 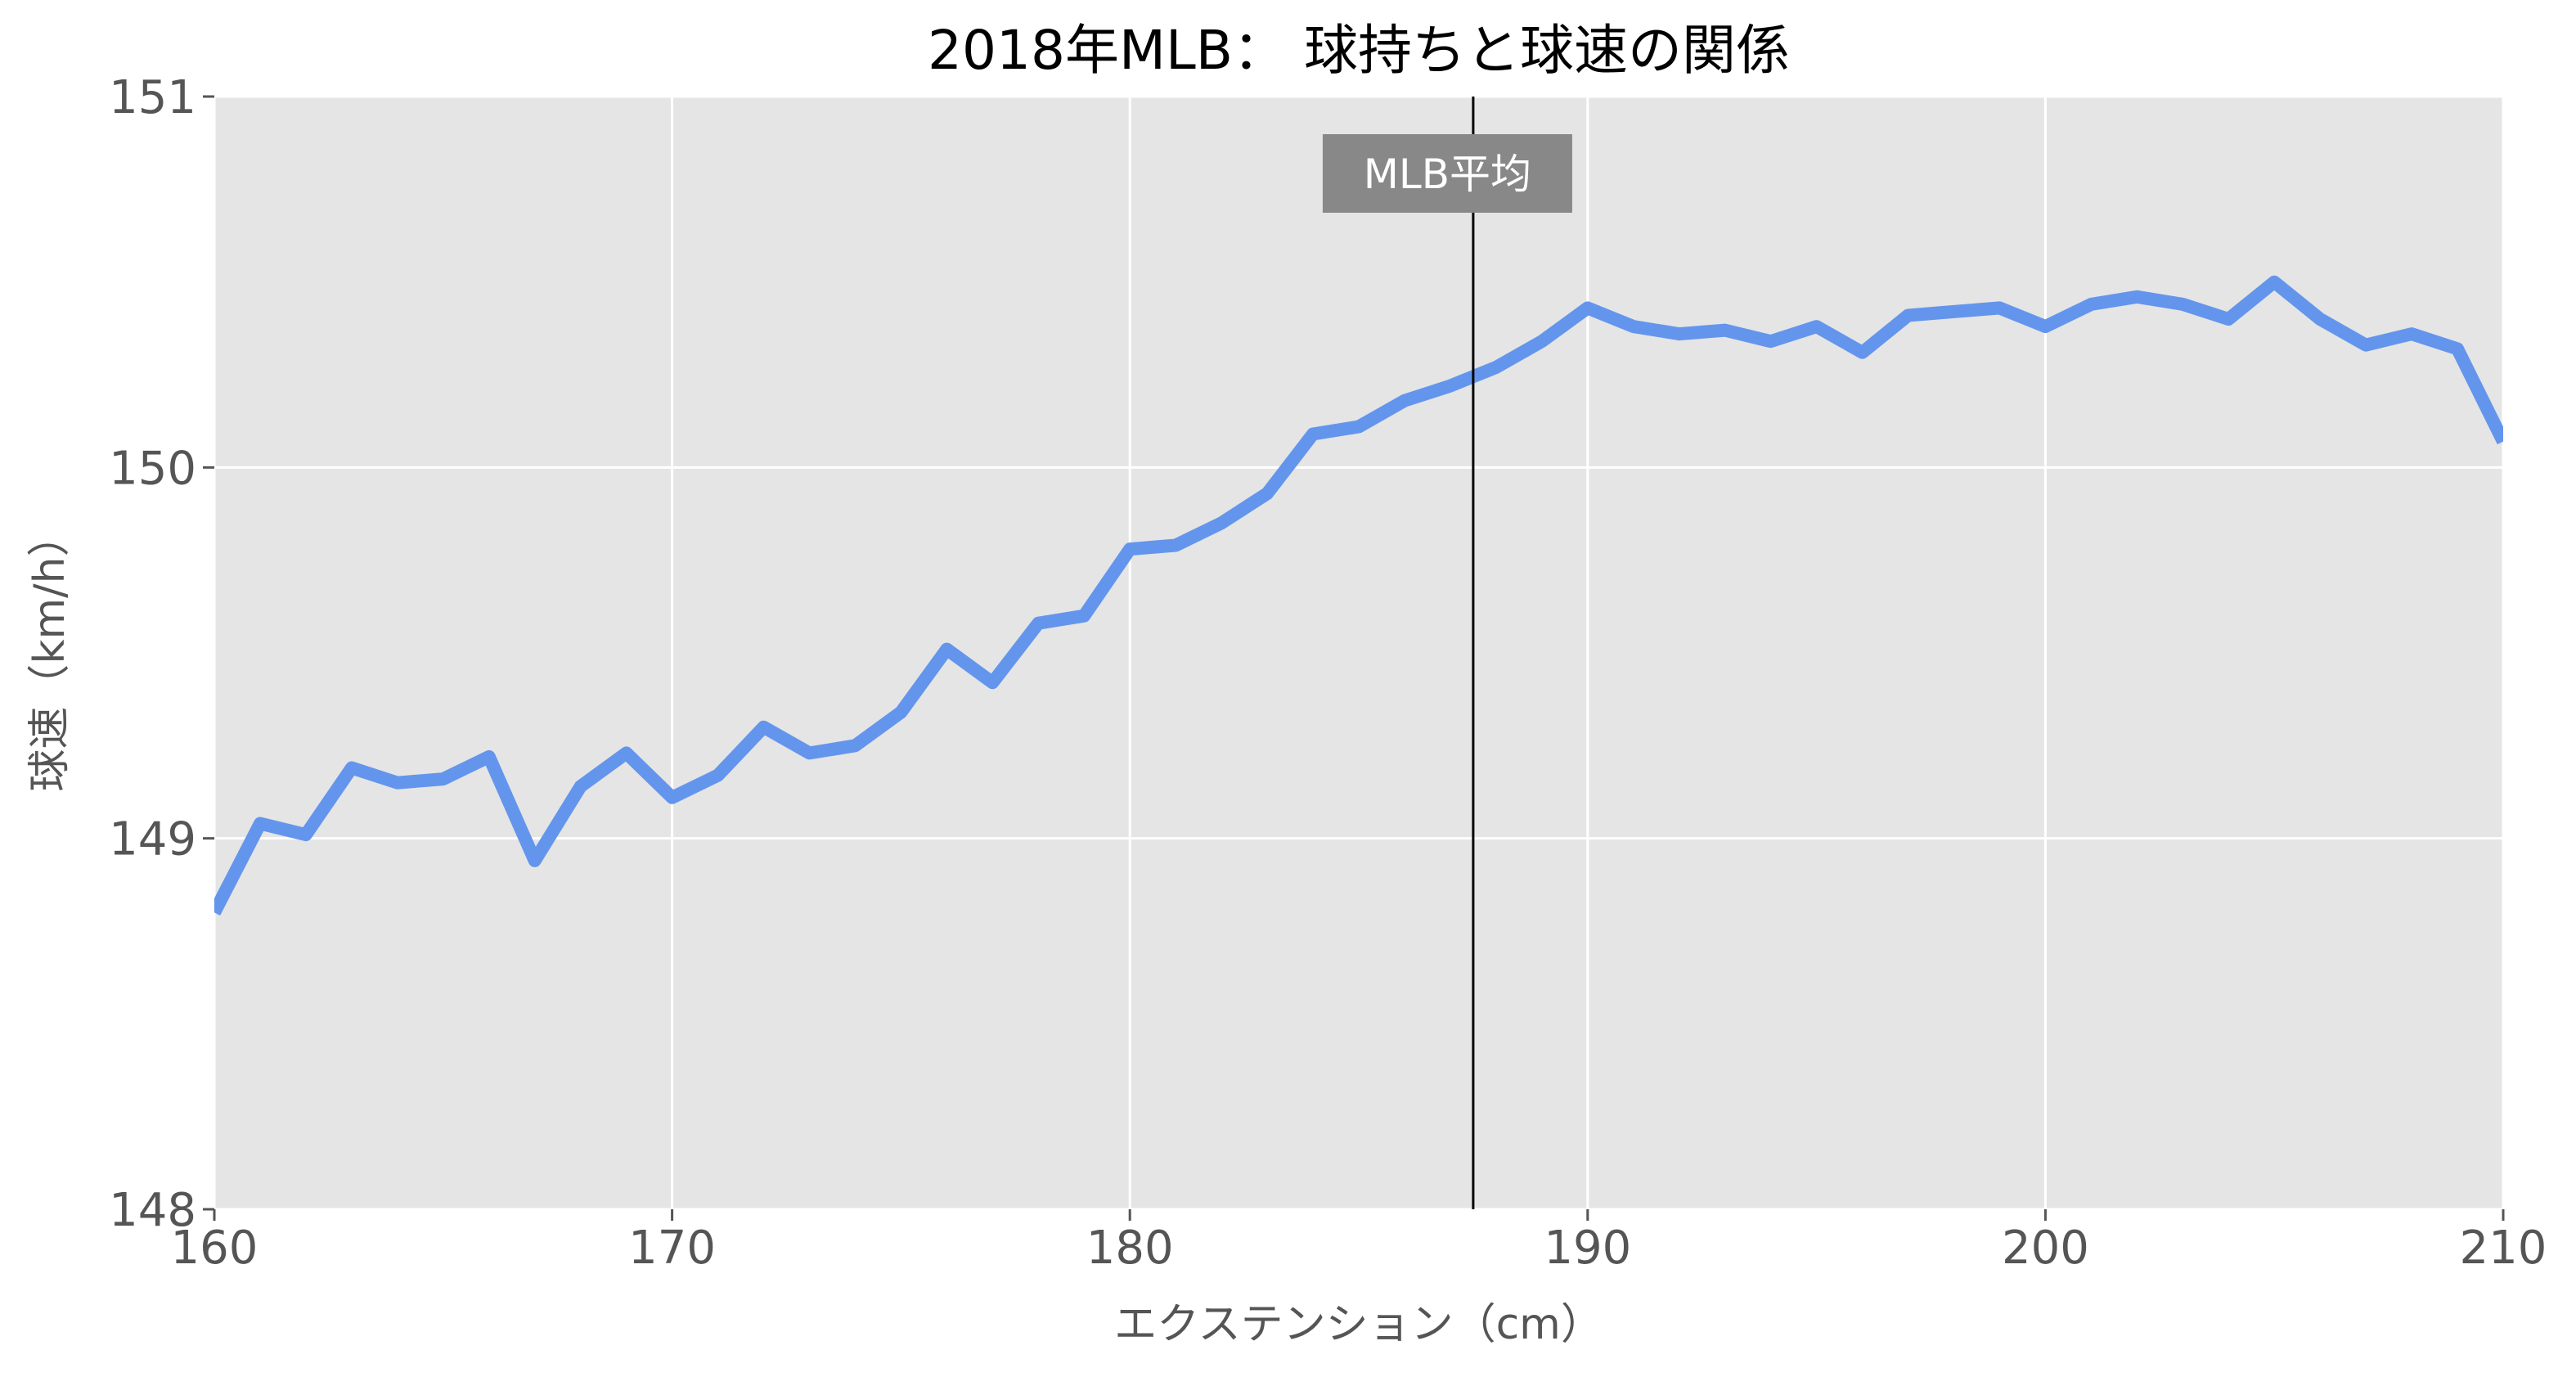 What do you see at coordinates (1359, 51) in the screenshot?
I see `chart-title: 2018年MLB： 球持ちと球速の関係` at bounding box center [1359, 51].